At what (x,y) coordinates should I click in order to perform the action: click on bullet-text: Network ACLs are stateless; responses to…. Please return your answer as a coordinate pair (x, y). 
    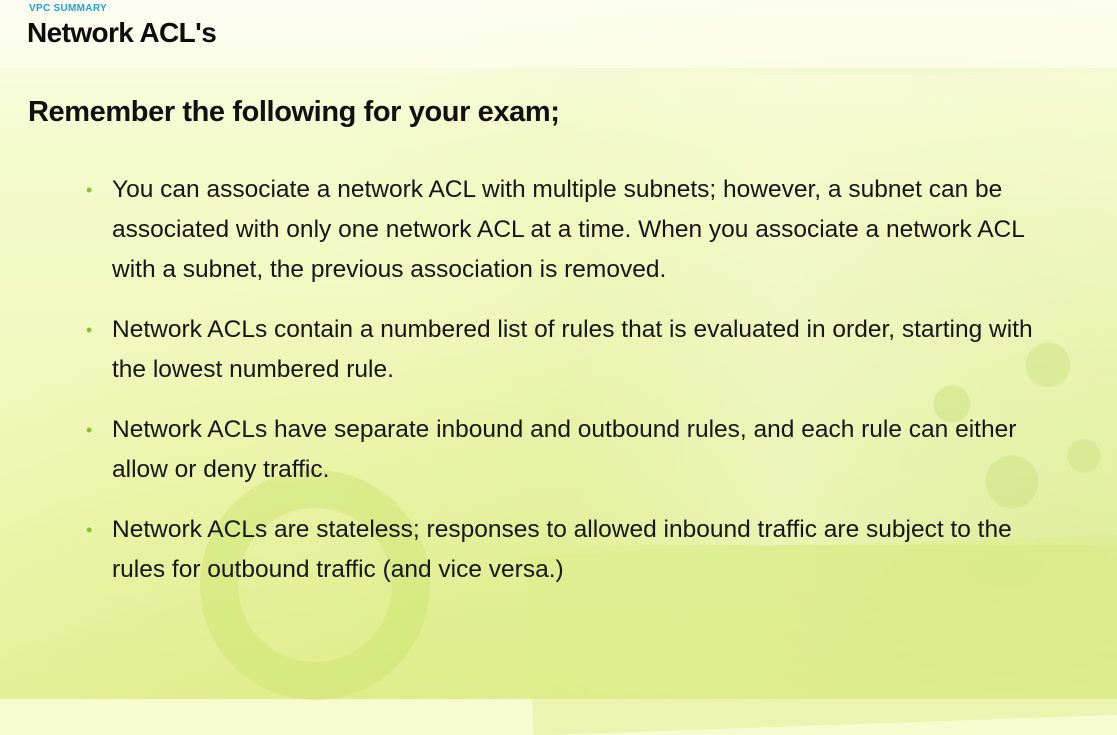
    Looking at the image, I should click on (562, 549).